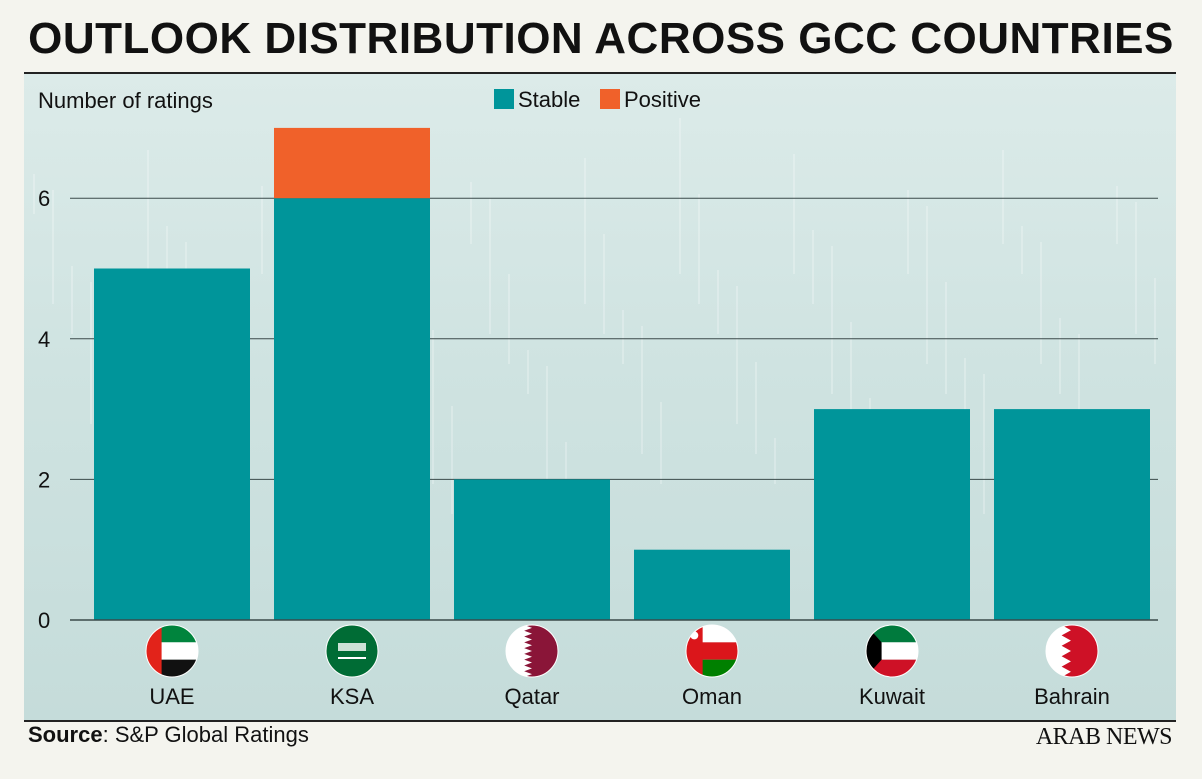 The width and height of the screenshot is (1202, 779). Describe the element at coordinates (352, 651) in the screenshot. I see `ksa-flag-icon` at that location.